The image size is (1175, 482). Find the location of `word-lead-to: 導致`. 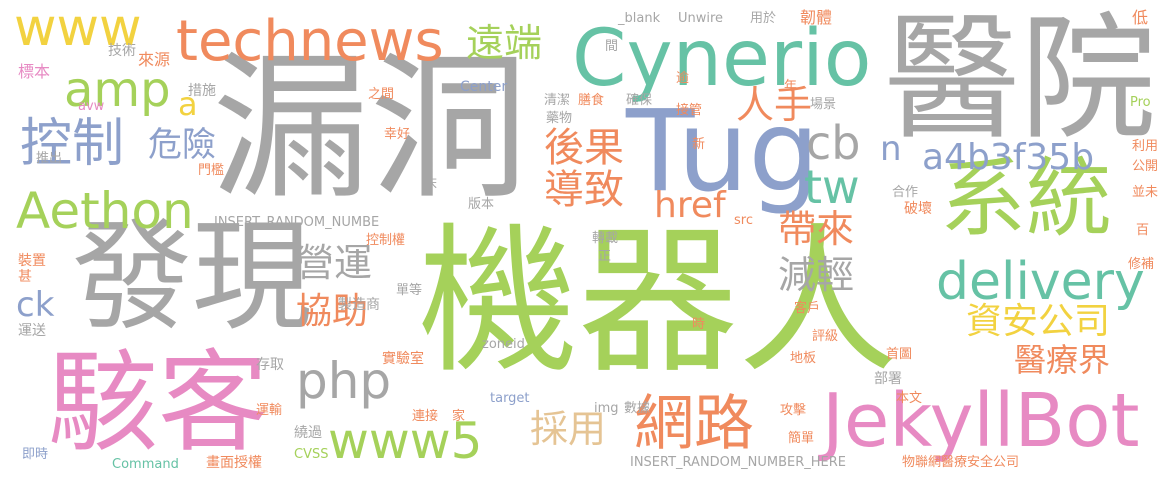

word-lead-to: 導致 is located at coordinates (584, 190).